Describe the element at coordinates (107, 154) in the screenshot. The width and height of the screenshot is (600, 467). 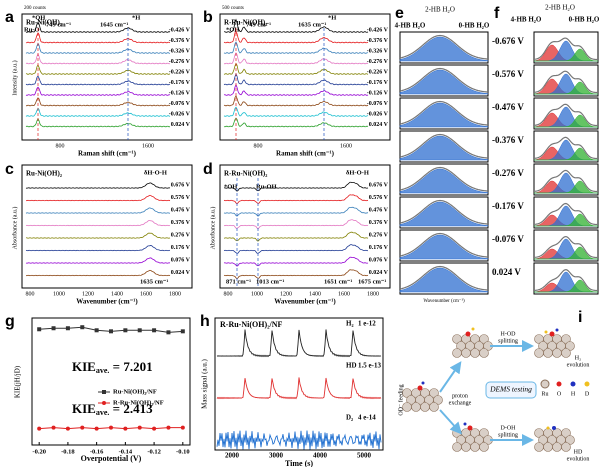
I see `x-axis-label: Raman shift (cm⁻¹)` at that location.